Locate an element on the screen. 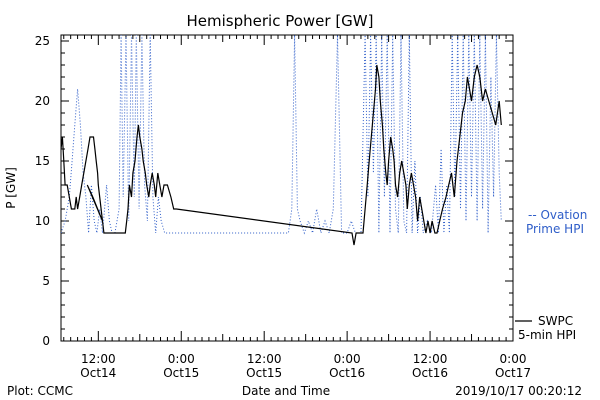 This screenshot has width=600, height=400. legend-ovation-line1: -- Ovation is located at coordinates (557, 215).